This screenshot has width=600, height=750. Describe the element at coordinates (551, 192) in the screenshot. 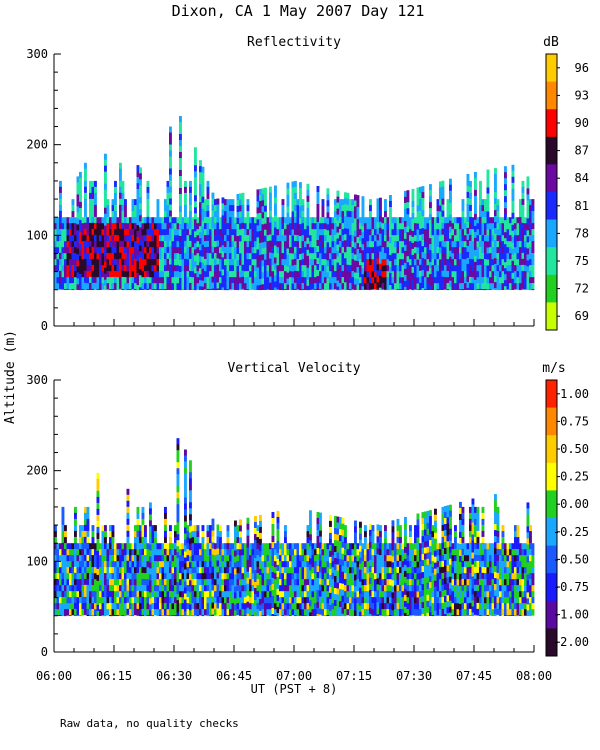

I see `colorbar-frame` at that location.